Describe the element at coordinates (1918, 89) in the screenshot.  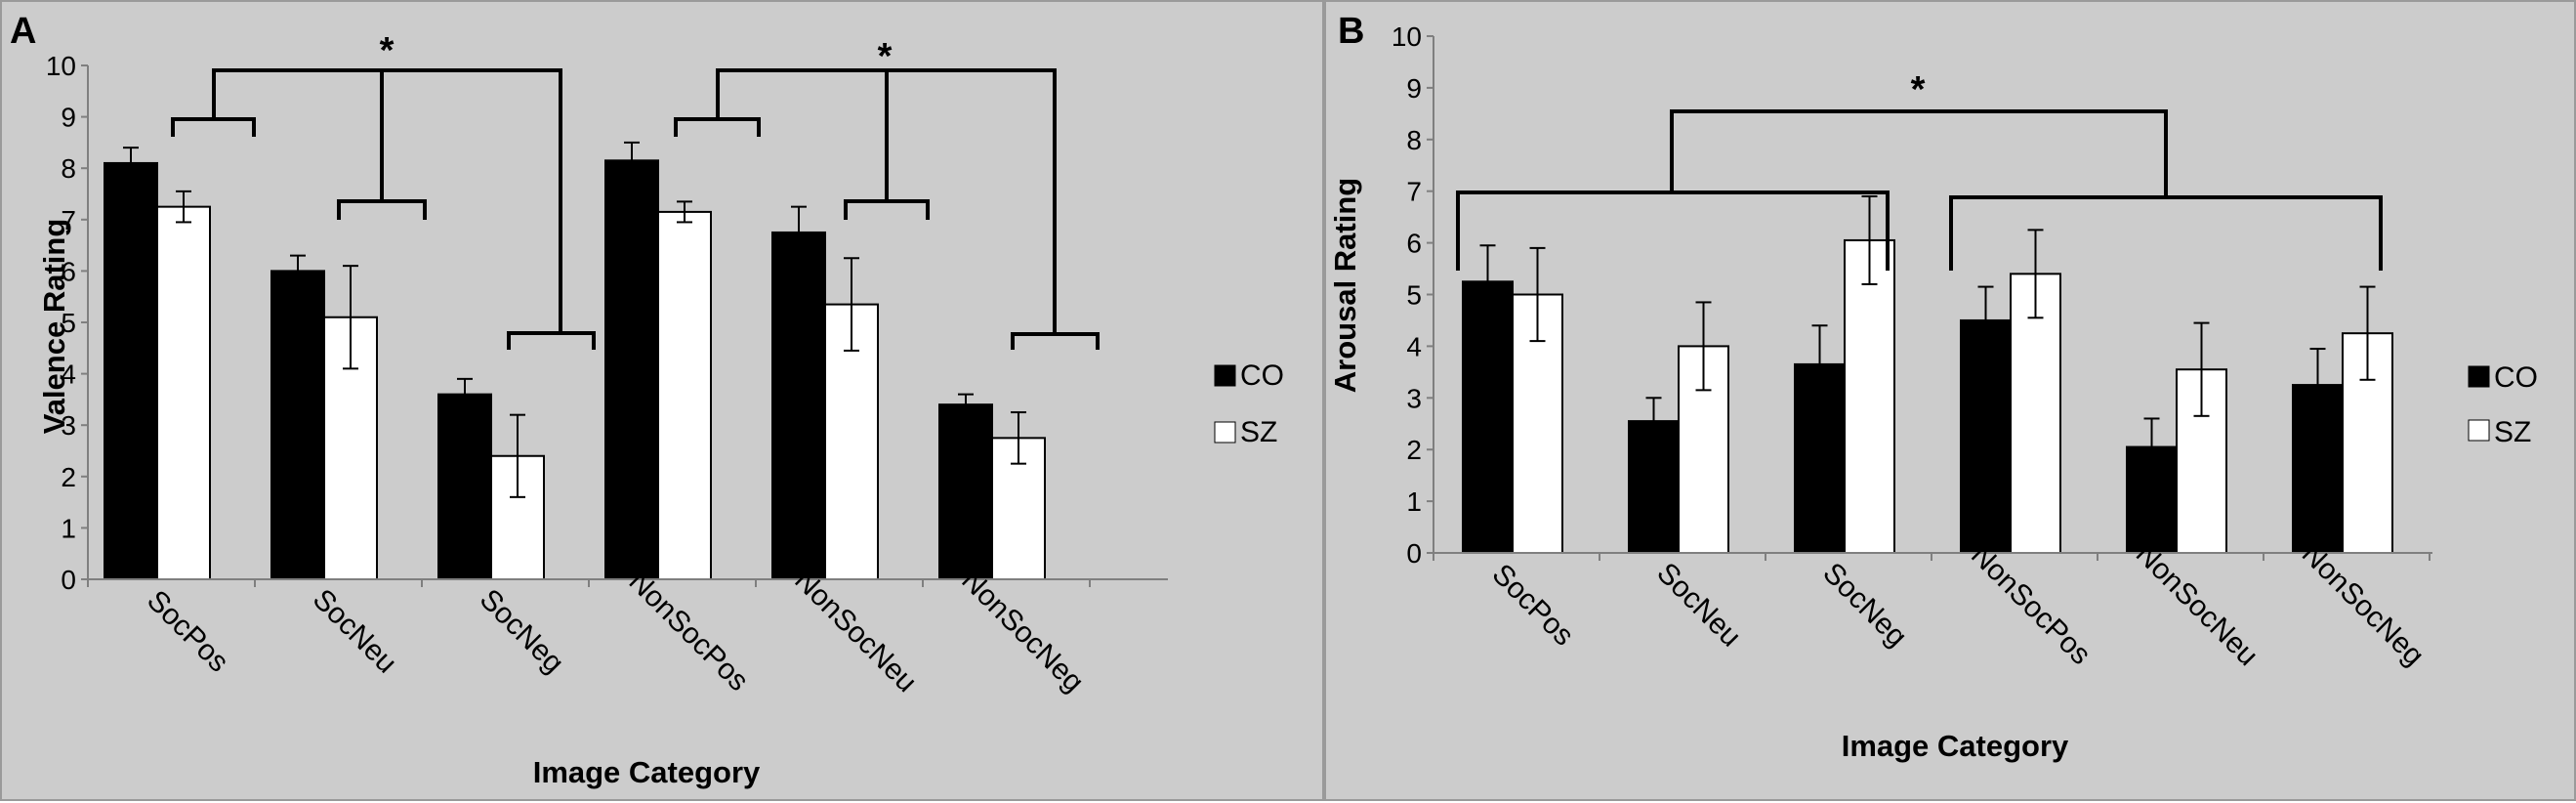
I see `significance-star-b: *` at that location.